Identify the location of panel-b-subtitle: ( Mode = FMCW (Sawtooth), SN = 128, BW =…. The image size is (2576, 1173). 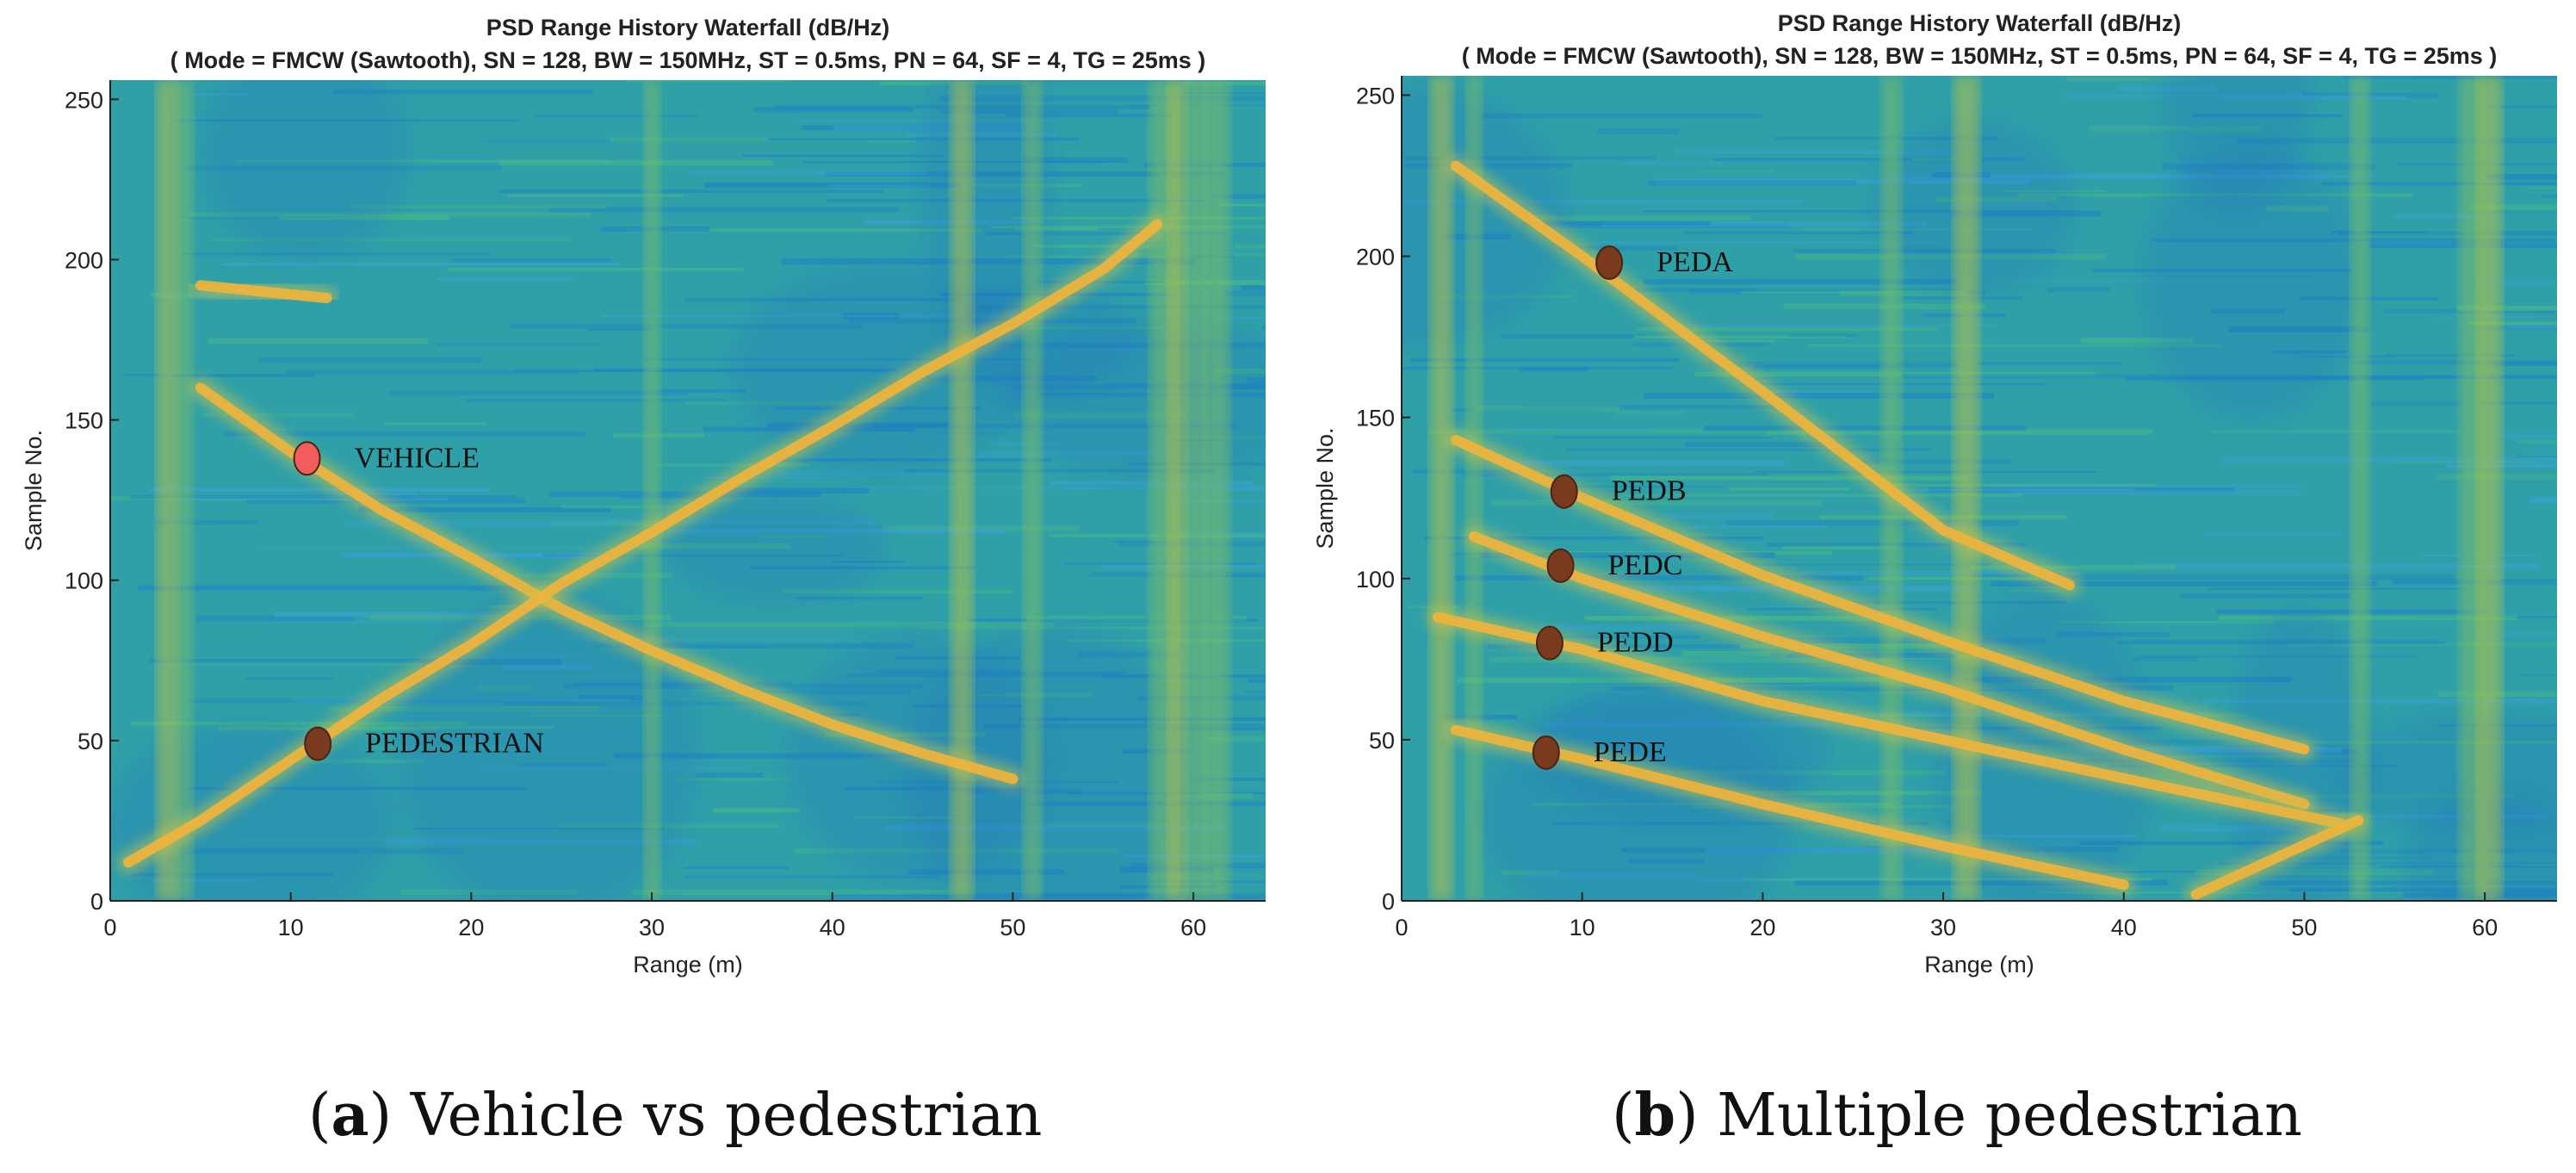
(1980, 56).